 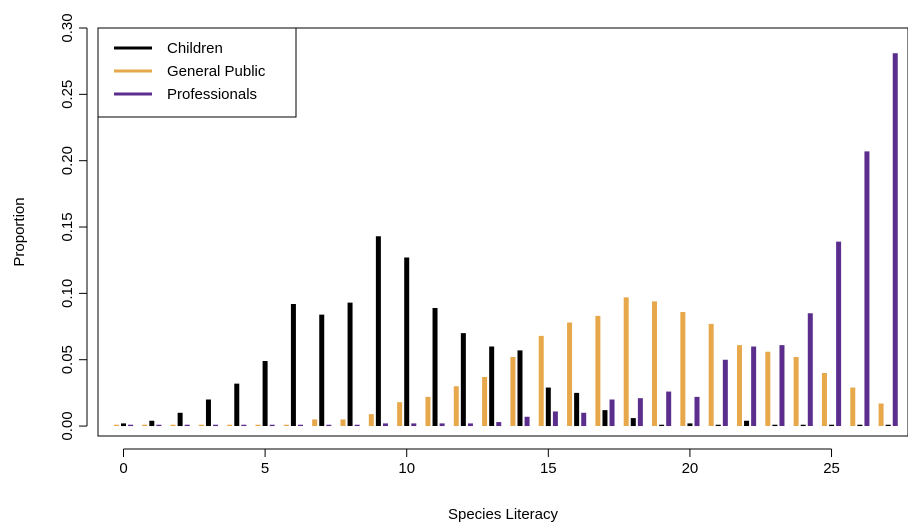 I want to click on y-axis-title: Proportion, so click(x=19, y=231).